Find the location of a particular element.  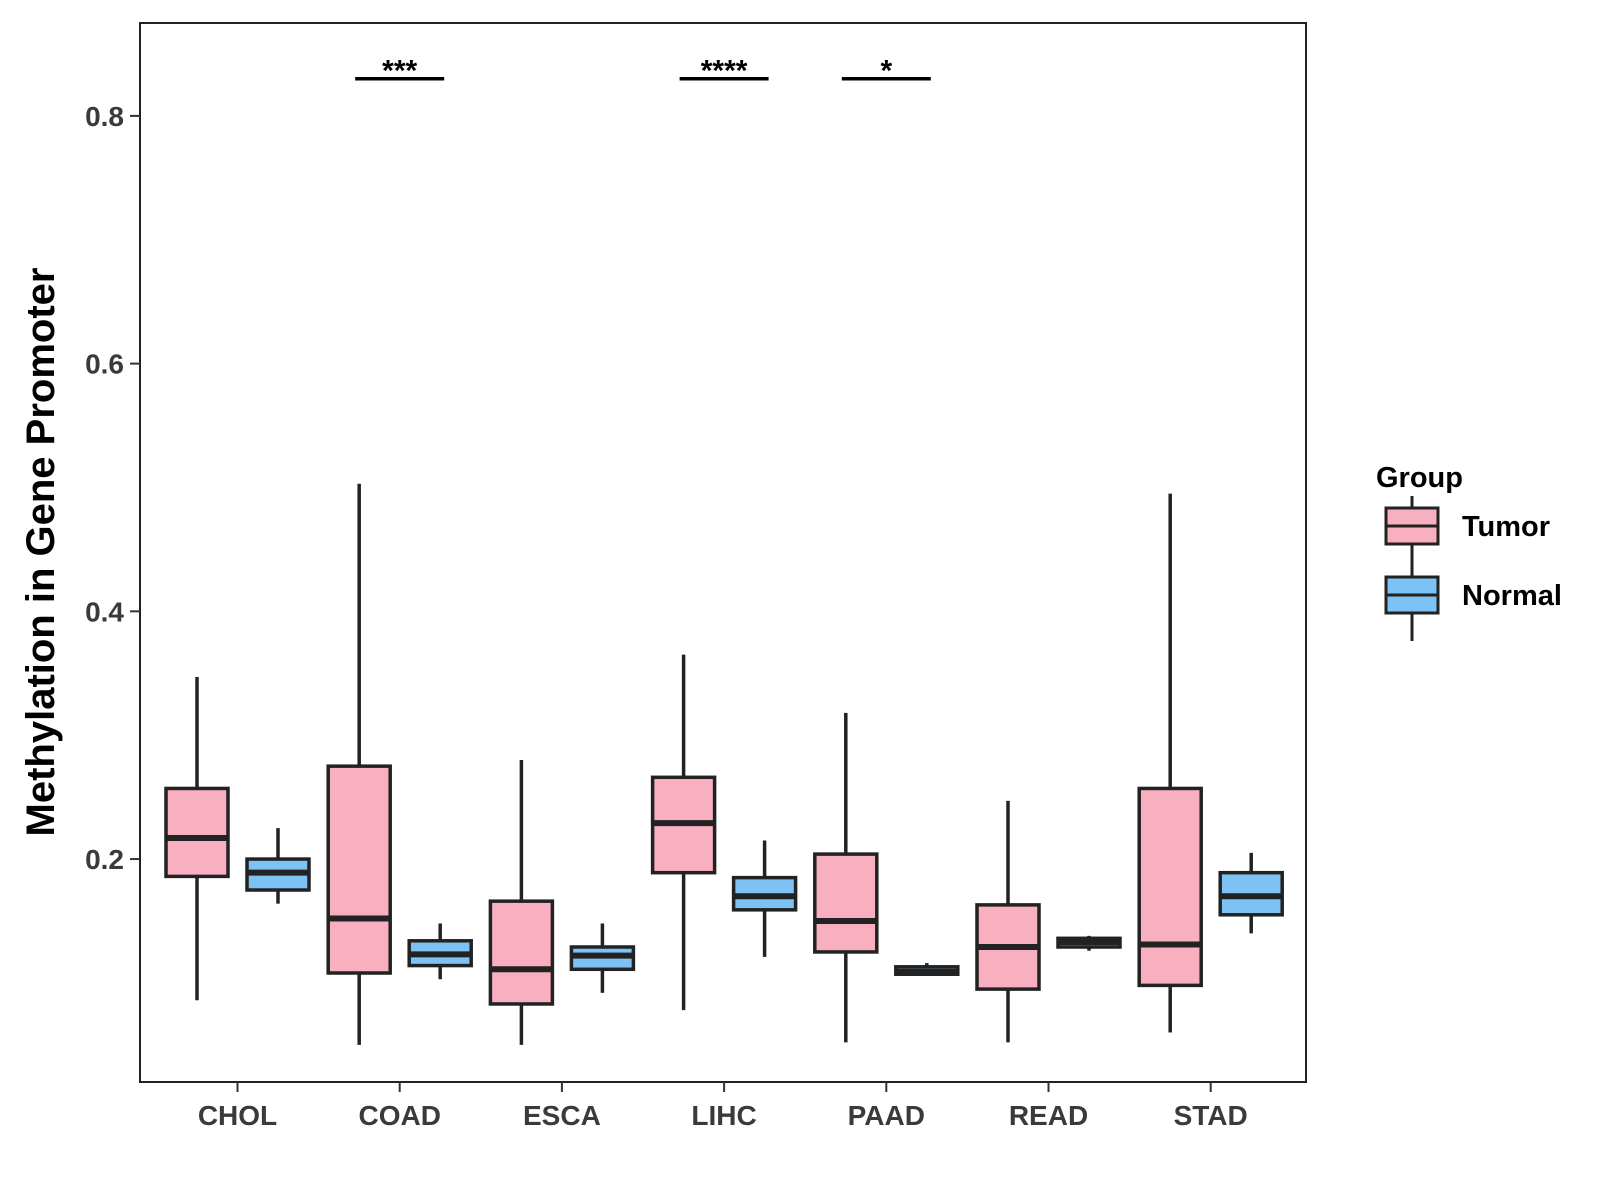

x-axis: CHOL COAD ESCA LIHC PAAD READ STAD is located at coordinates (723, 1106).